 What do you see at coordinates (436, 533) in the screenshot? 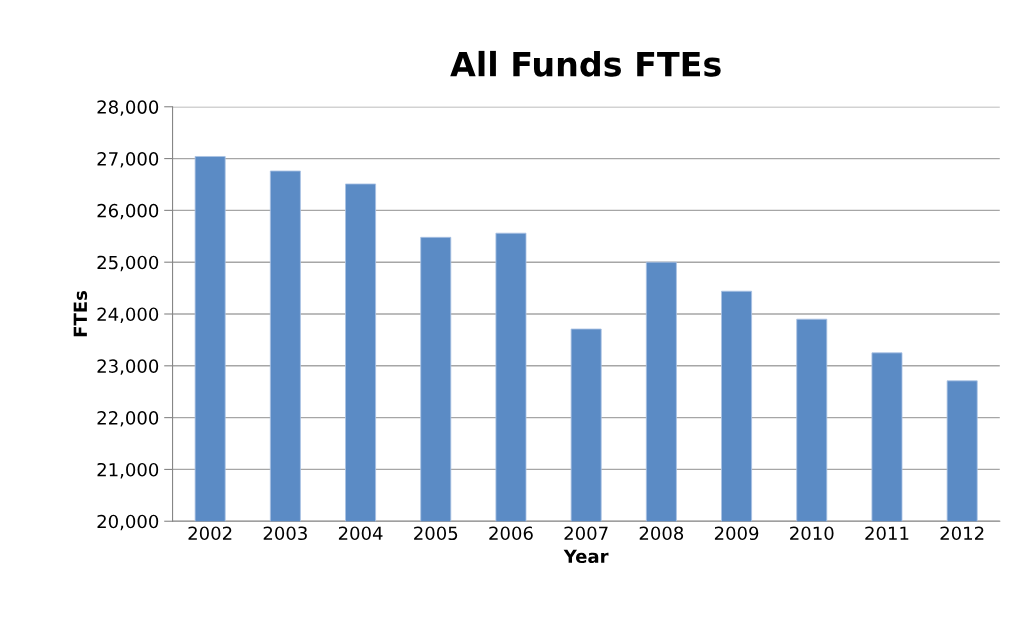
I see `x-tick-label: 2005` at bounding box center [436, 533].